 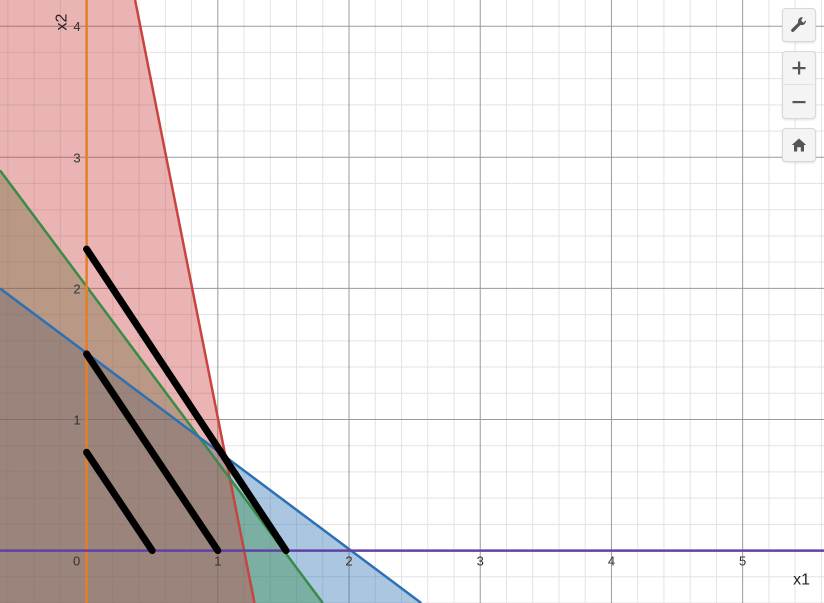 I want to click on x-tick-label: 0, so click(x=76, y=561).